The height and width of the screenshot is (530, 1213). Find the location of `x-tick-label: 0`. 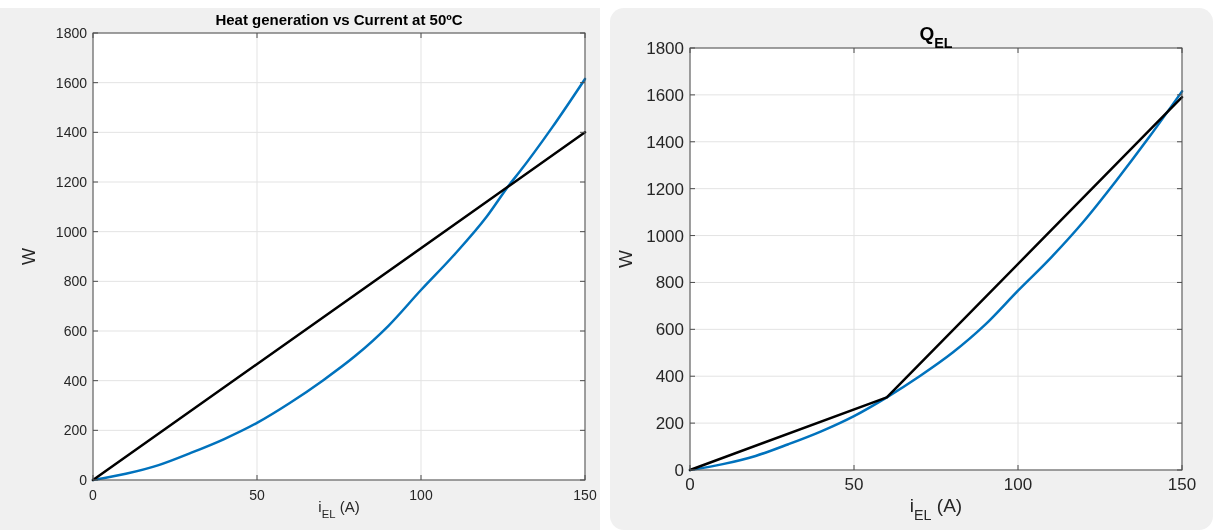

x-tick-label: 0 is located at coordinates (93, 495).